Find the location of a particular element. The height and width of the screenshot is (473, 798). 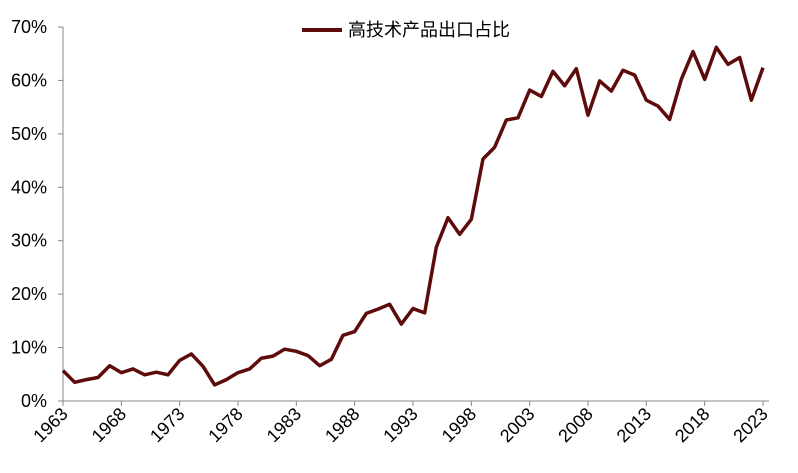

y-tick-label: 70% is located at coordinates (29, 27).